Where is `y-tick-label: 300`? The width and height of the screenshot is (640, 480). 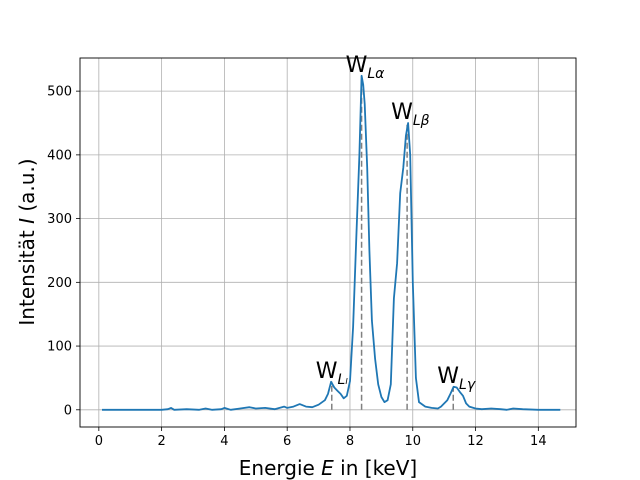 y-tick-label: 300 is located at coordinates (59, 219).